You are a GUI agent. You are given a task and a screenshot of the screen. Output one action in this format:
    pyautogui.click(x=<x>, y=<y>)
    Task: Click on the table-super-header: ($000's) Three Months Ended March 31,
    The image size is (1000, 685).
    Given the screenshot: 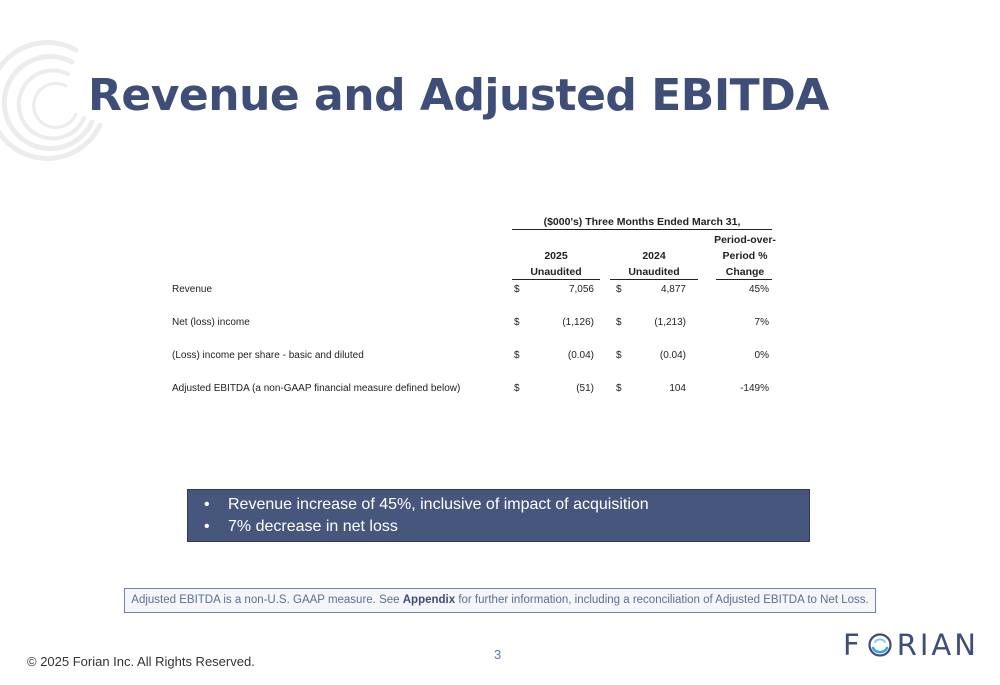 What is the action you would take?
    pyautogui.click(x=642, y=222)
    